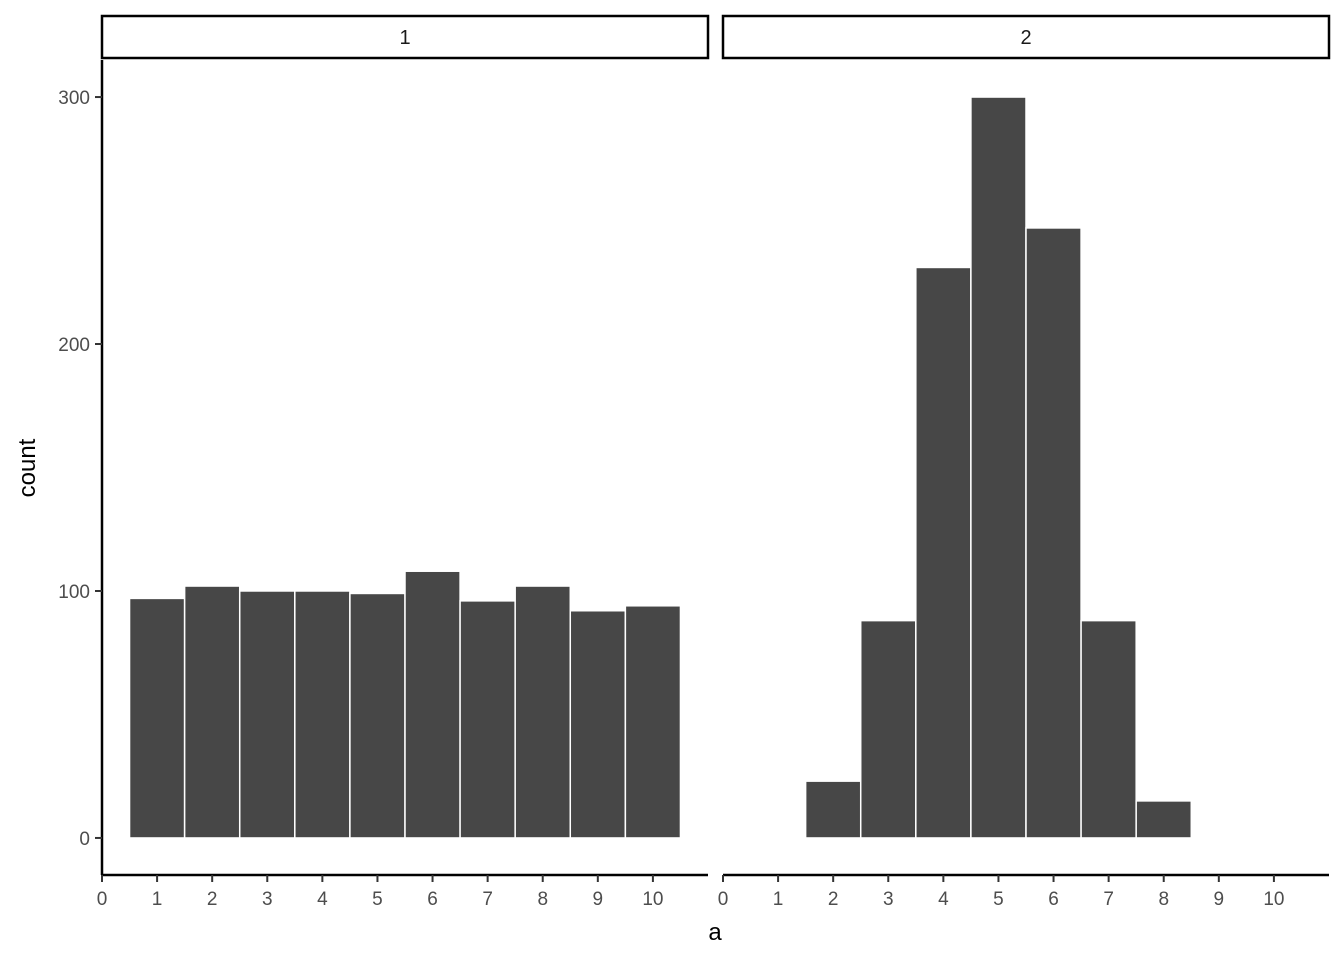  I want to click on bar-panel1-x9, so click(598, 724).